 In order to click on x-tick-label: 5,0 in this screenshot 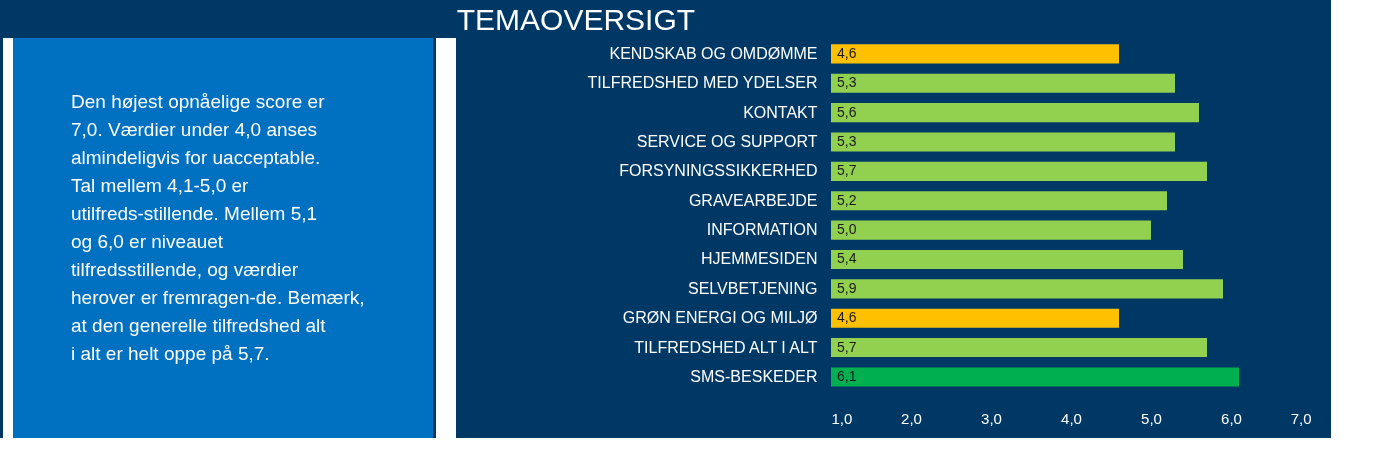, I will do `click(1151, 418)`.